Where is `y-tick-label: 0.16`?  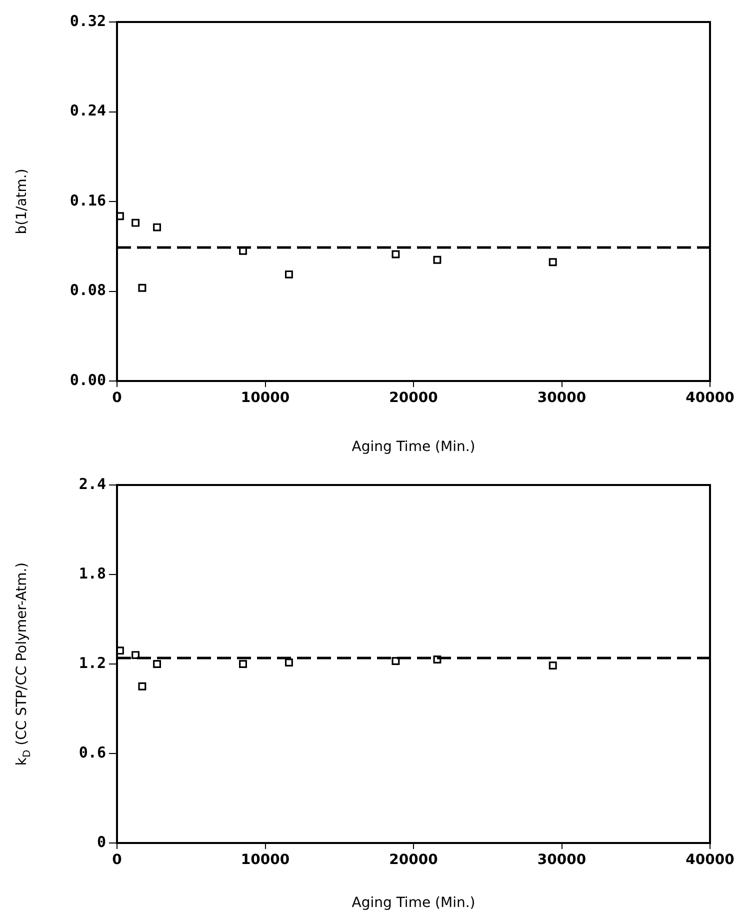 y-tick-label: 0.16 is located at coordinates (88, 200).